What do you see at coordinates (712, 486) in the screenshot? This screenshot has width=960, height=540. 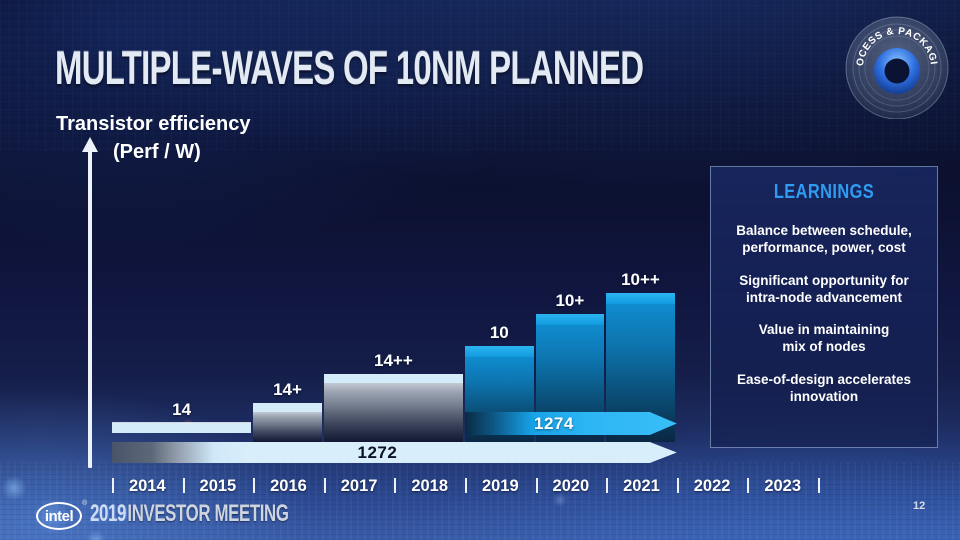 I see `year-label-2022: 2022` at bounding box center [712, 486].